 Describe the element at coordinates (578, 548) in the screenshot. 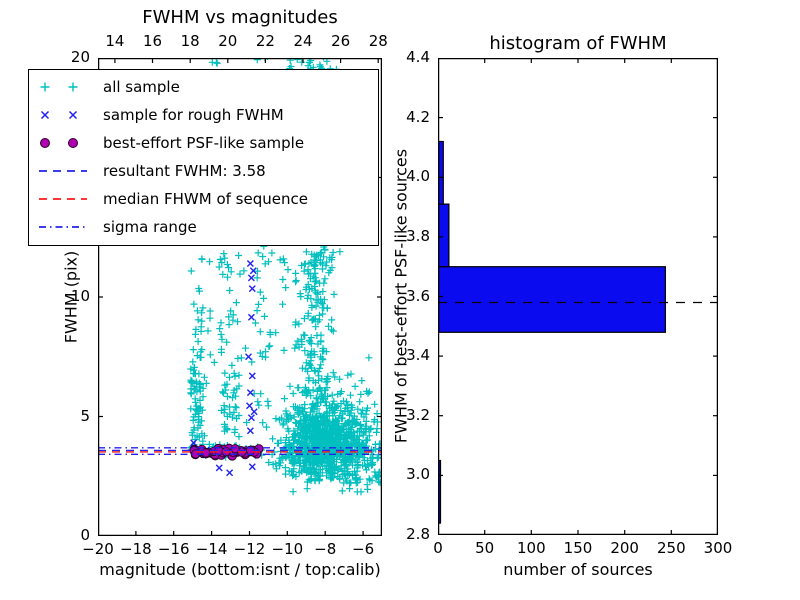

I see `right-plot-xtick-label: 150` at that location.